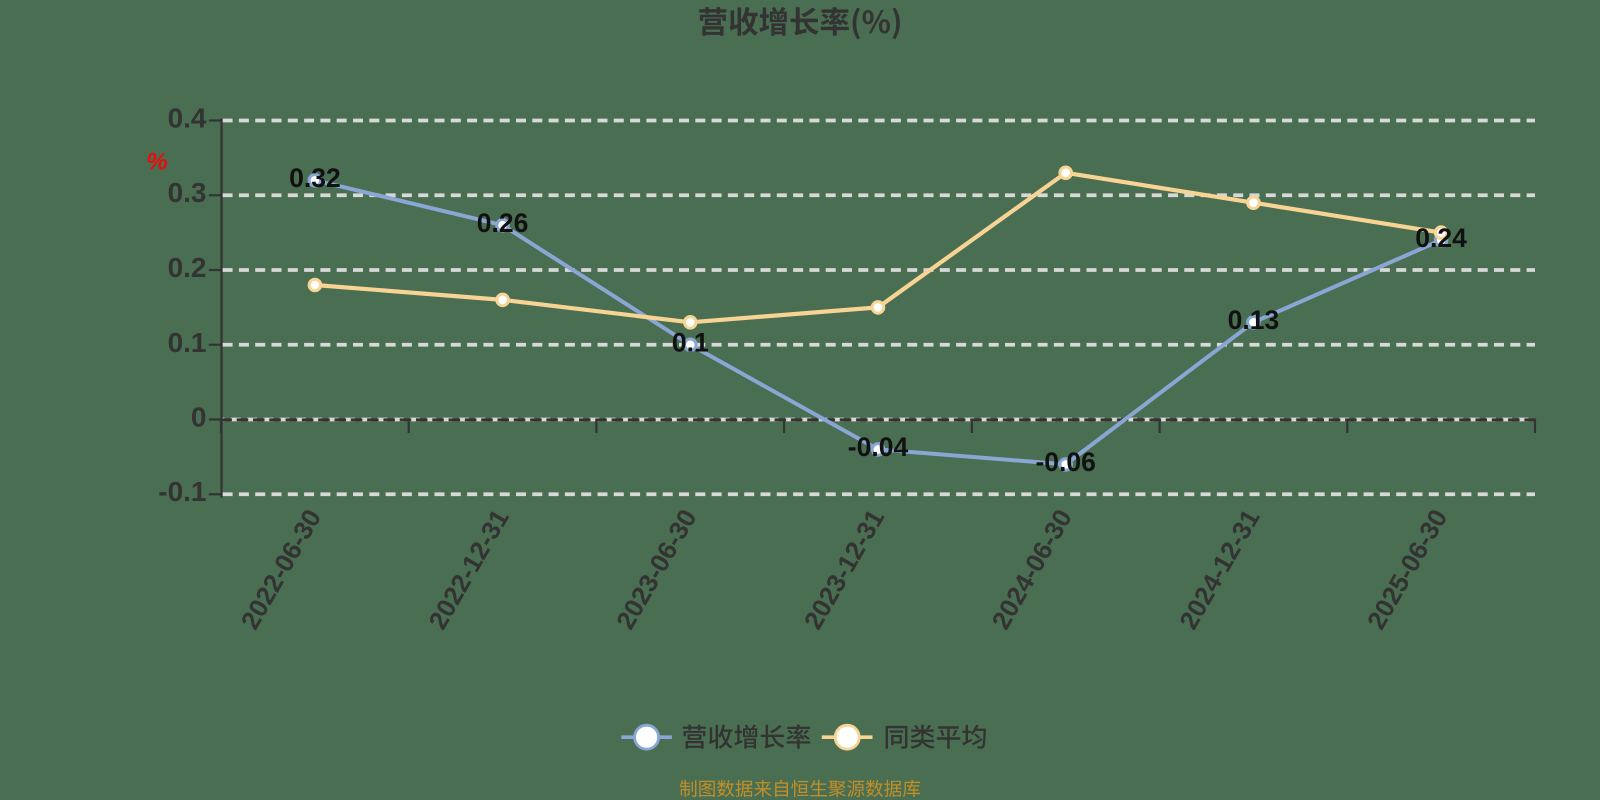  I want to click on svg-text: 0, so click(199, 417).